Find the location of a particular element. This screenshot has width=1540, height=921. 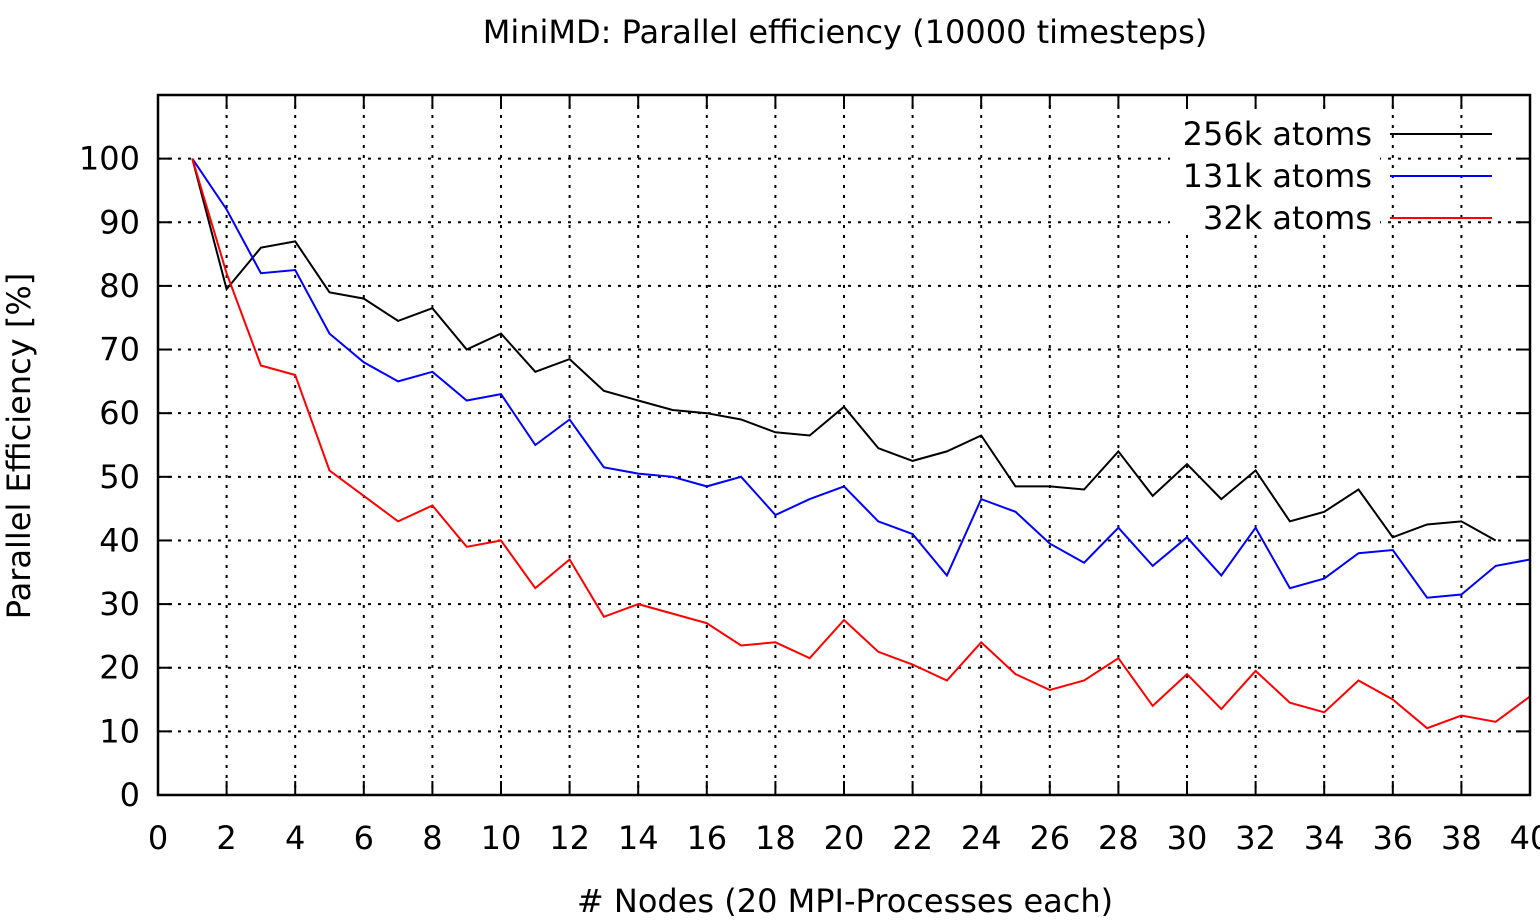

x-tick-label: 10 is located at coordinates (501, 838).